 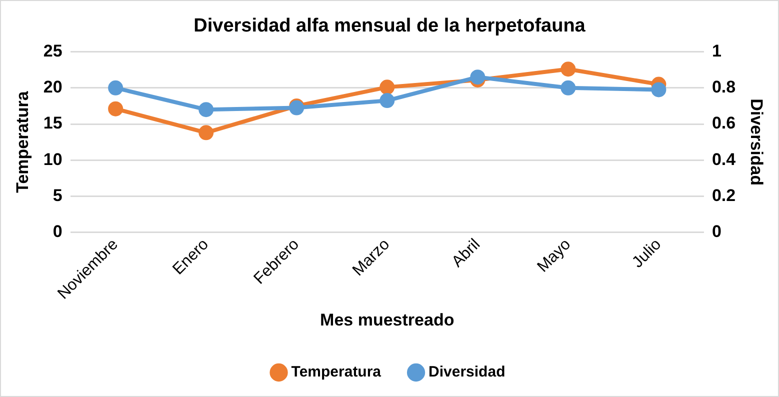 What do you see at coordinates (52, 87) in the screenshot?
I see `y-tick-label: 20` at bounding box center [52, 87].